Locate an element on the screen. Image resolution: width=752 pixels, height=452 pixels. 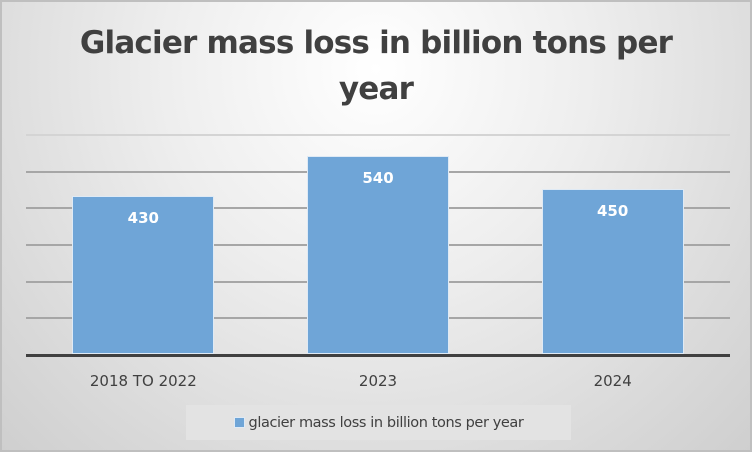
data-label: 540 is located at coordinates (378, 178).